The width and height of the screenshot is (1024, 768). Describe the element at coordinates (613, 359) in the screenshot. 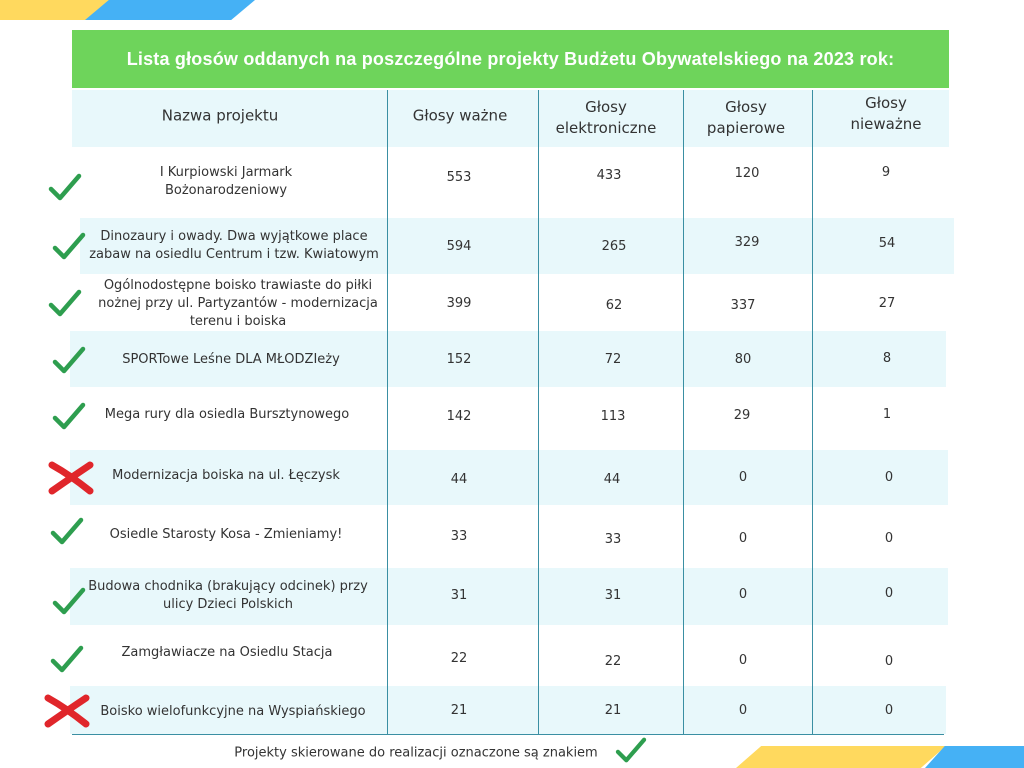

I see `electronic-votes: 72` at that location.